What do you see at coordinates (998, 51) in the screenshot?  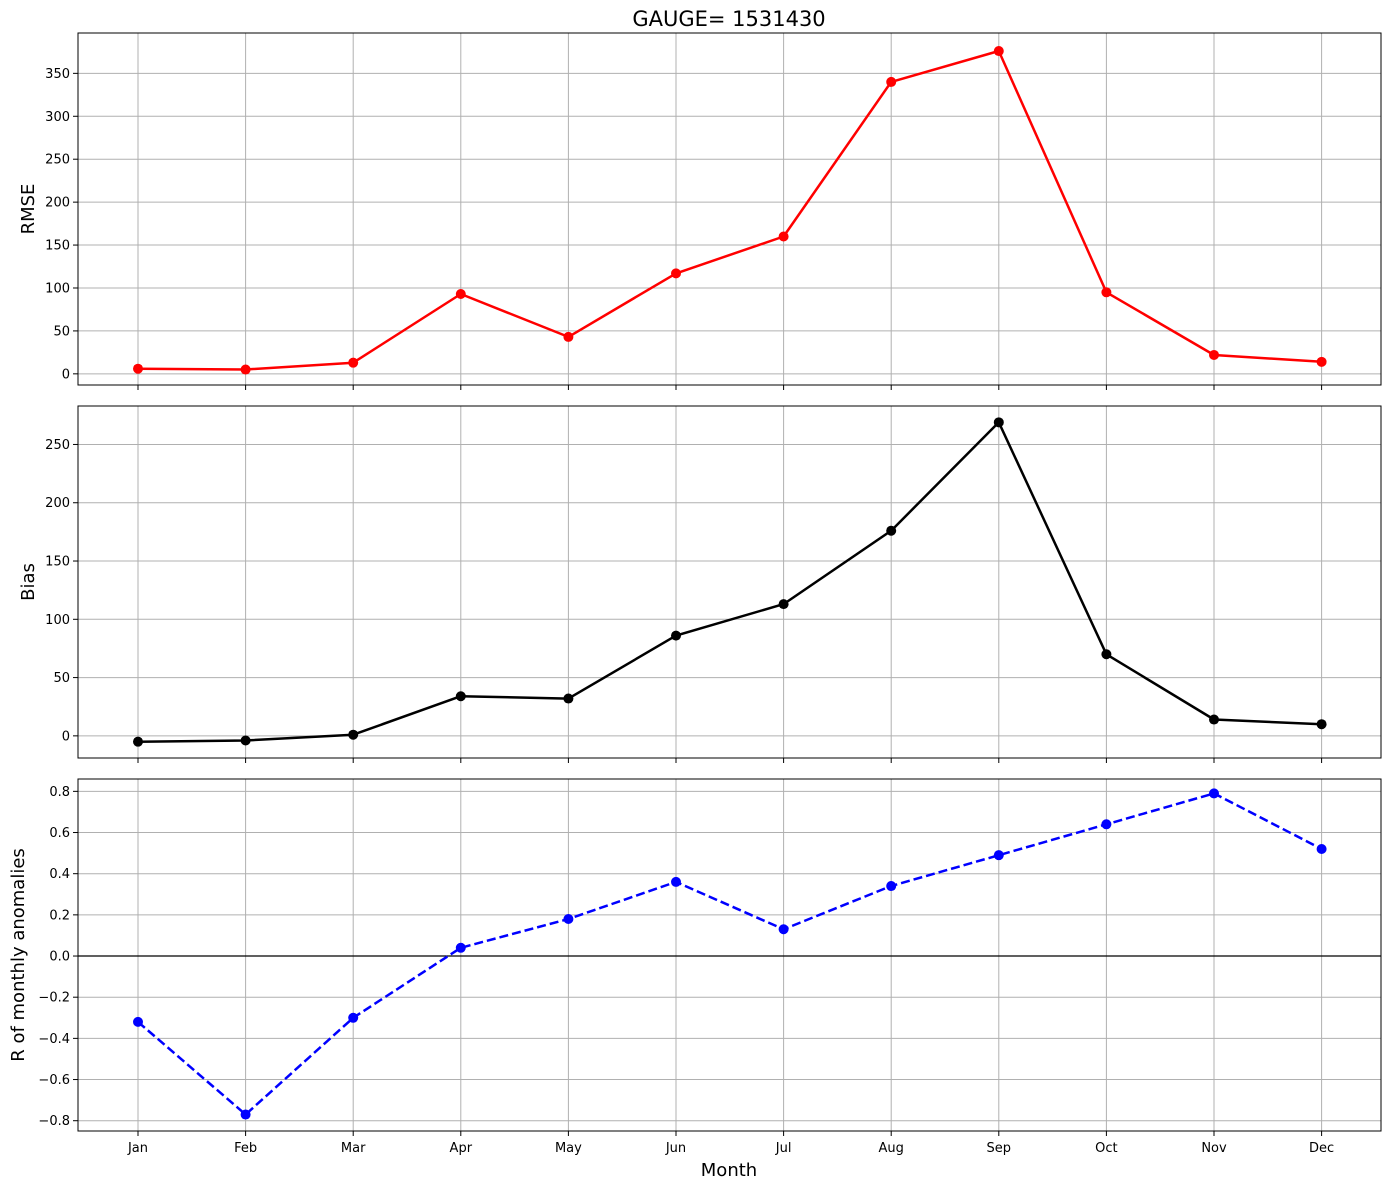 I see `rmse-point-sep` at bounding box center [998, 51].